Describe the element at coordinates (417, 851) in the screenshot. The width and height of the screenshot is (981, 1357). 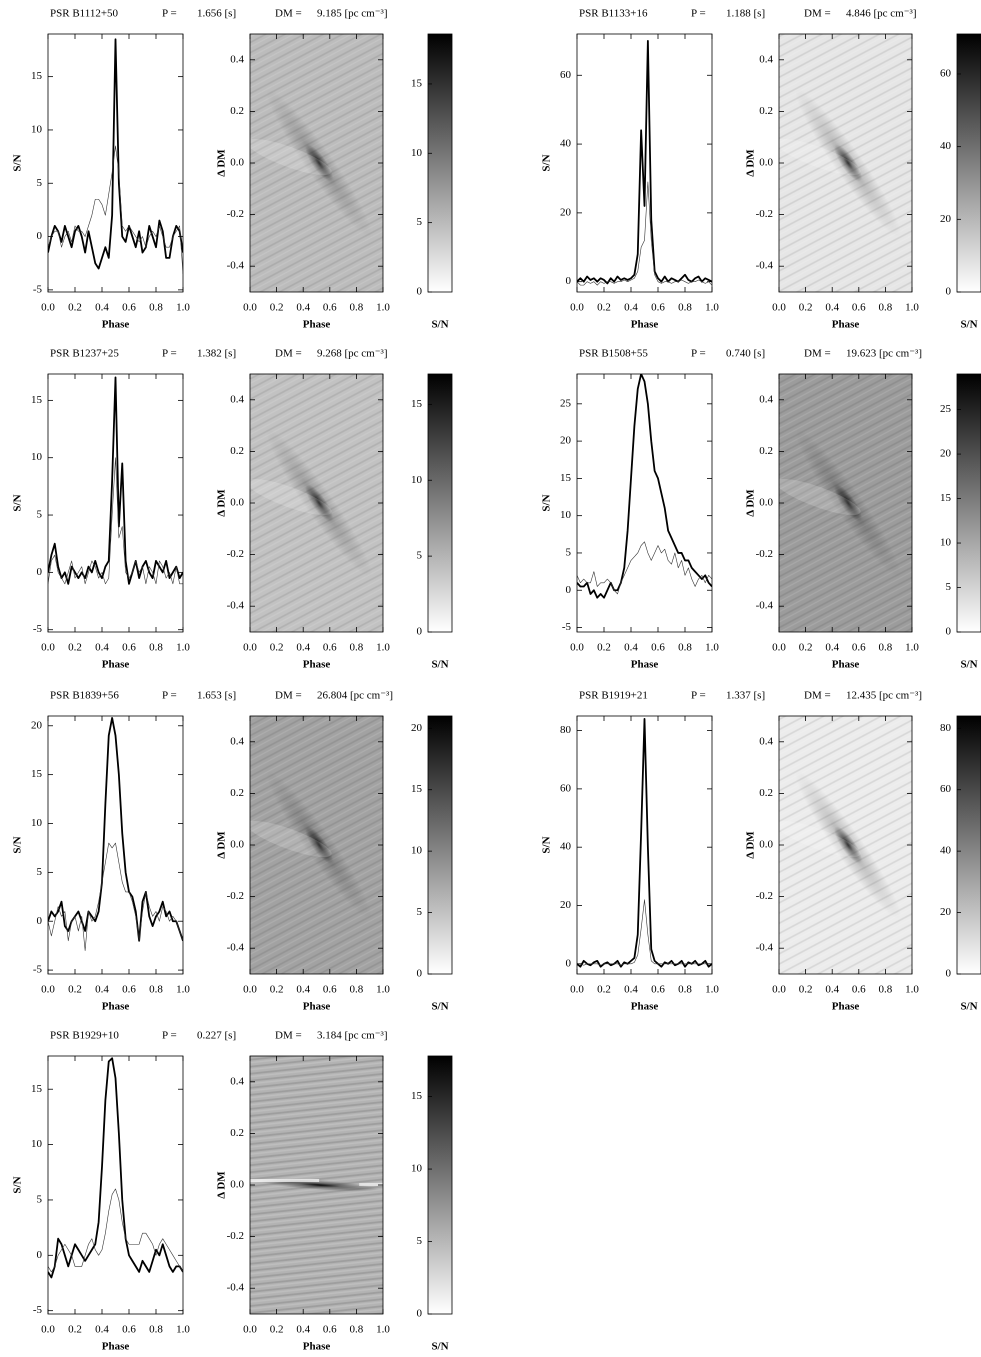
I see `colorbar-tick-label: 10` at that location.